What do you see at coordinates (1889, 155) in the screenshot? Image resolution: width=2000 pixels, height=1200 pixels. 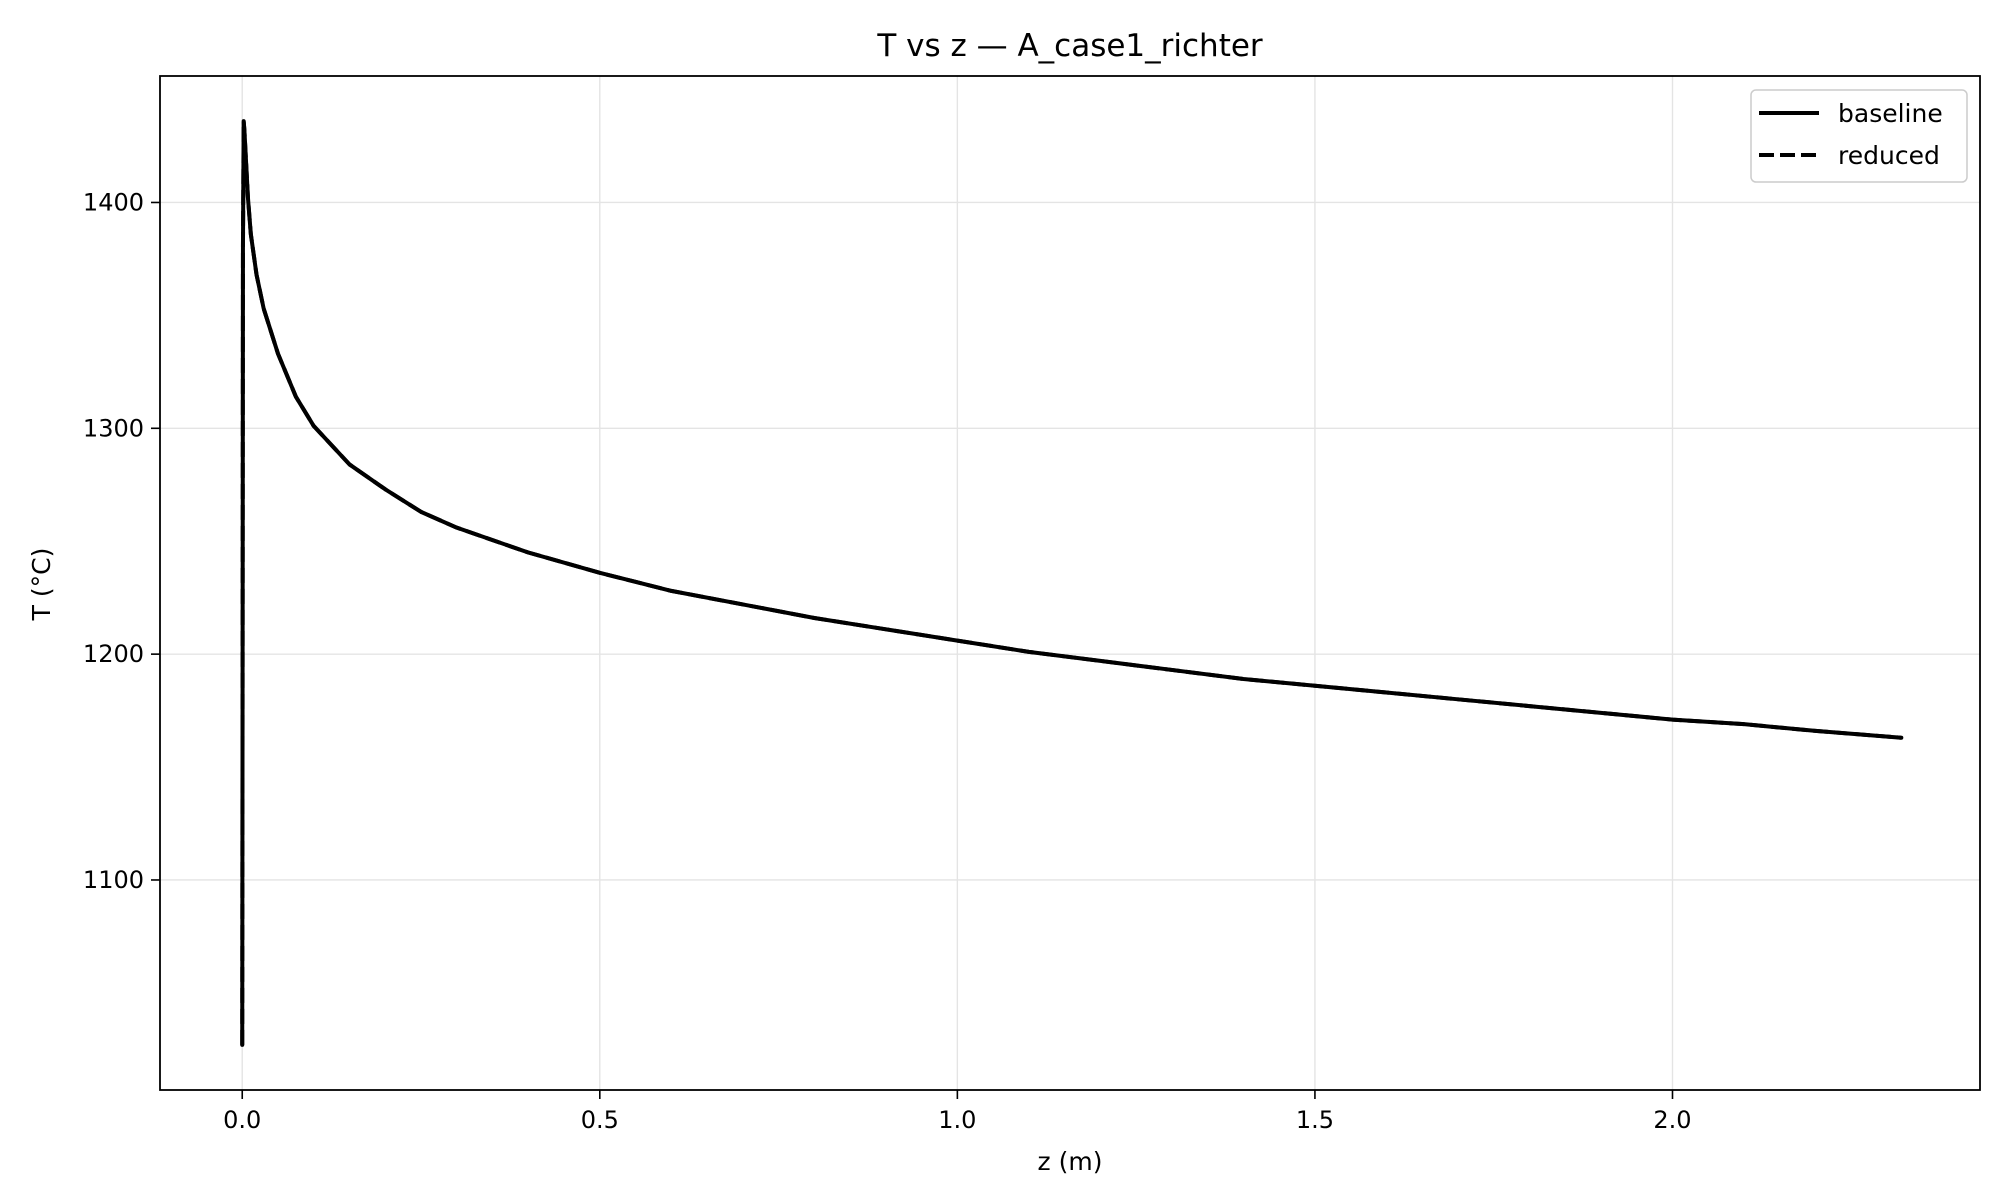 I see `legend-label-reduced: reduced` at bounding box center [1889, 155].